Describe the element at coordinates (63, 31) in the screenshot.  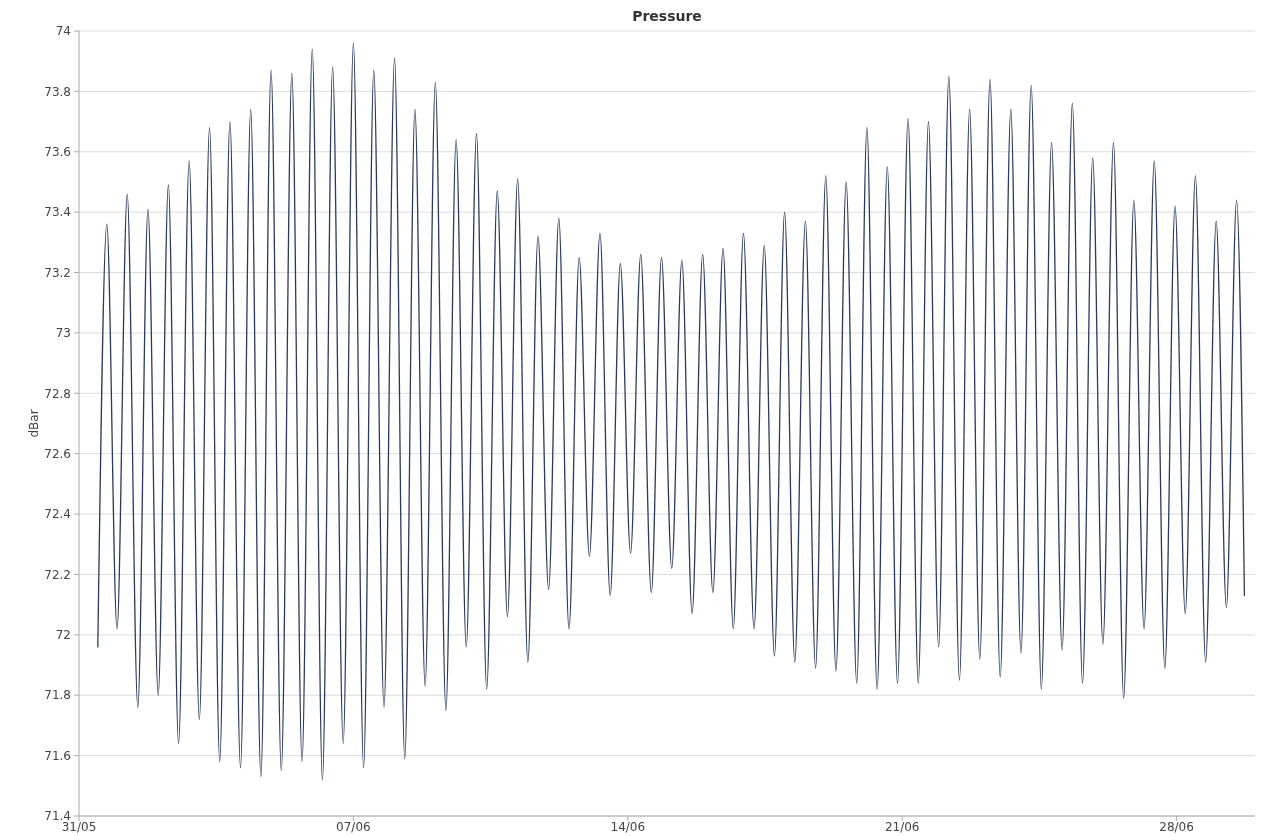
I see `y-tick-label: 74` at that location.